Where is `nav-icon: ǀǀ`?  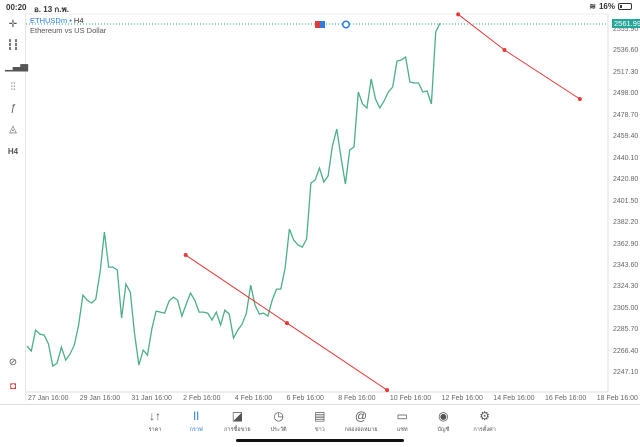 nav-icon: ǀǀ is located at coordinates (196, 416).